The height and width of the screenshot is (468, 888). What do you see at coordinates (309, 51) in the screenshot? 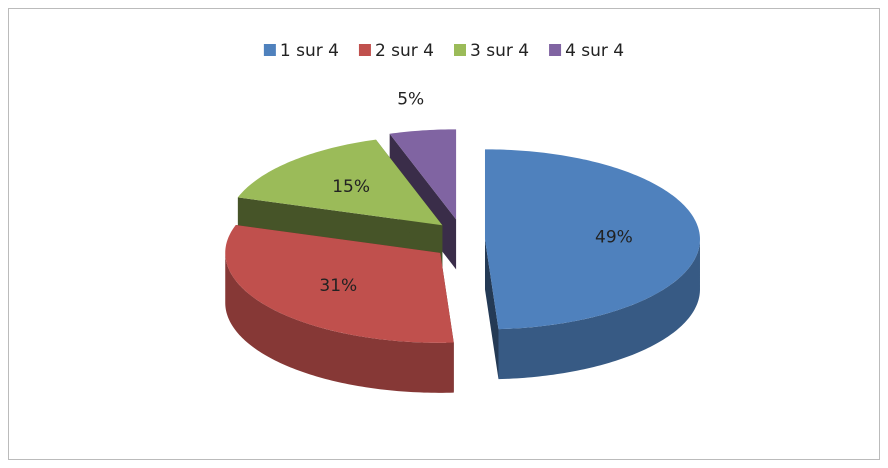
I see `legend-label: 1 sur 4` at bounding box center [309, 51].